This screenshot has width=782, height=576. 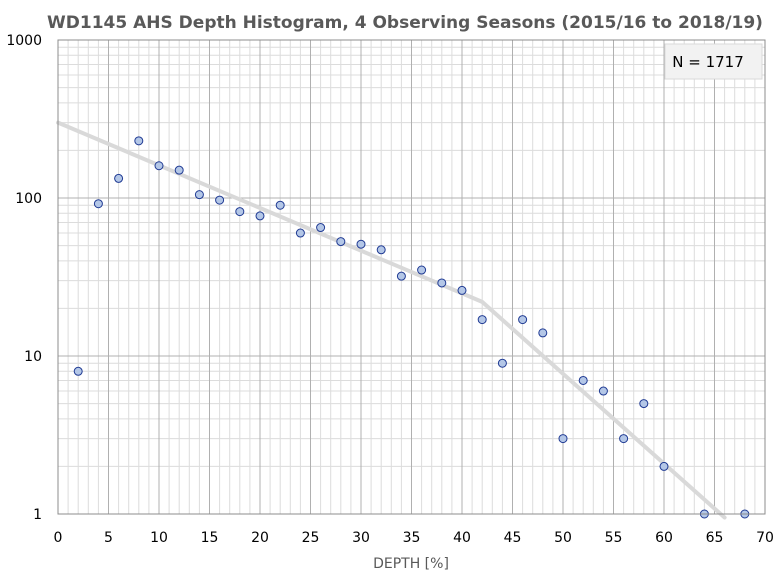 I want to click on y-tick-label: 1000, so click(x=24, y=41).